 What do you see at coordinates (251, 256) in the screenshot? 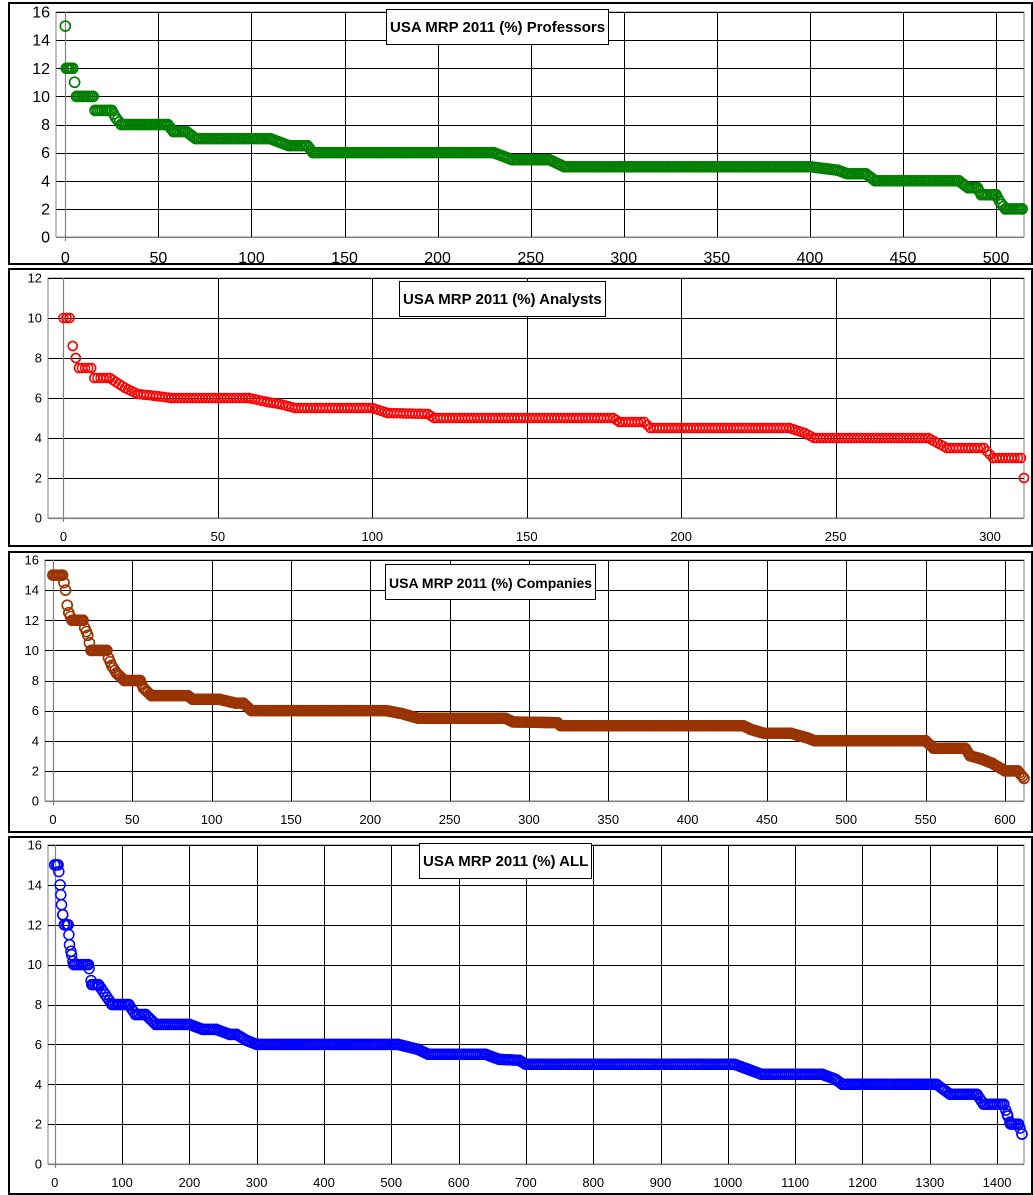
I see `x-tick-label: 100` at bounding box center [251, 256].